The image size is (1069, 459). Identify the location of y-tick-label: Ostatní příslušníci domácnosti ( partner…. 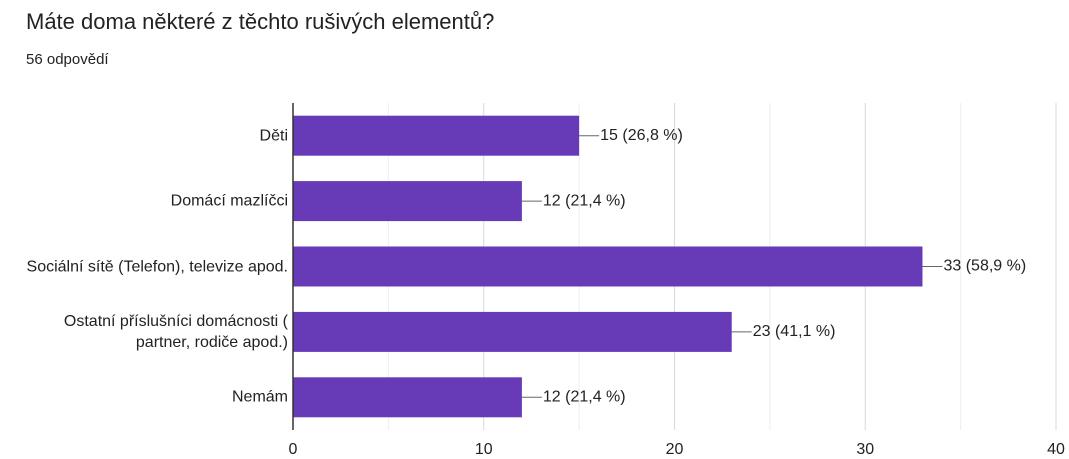
(175, 331).